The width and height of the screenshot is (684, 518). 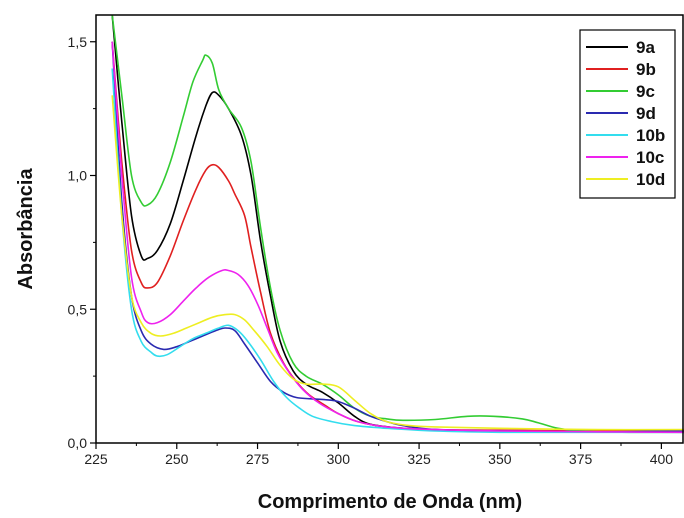 I want to click on legend-label-9d: 9d, so click(x=646, y=113).